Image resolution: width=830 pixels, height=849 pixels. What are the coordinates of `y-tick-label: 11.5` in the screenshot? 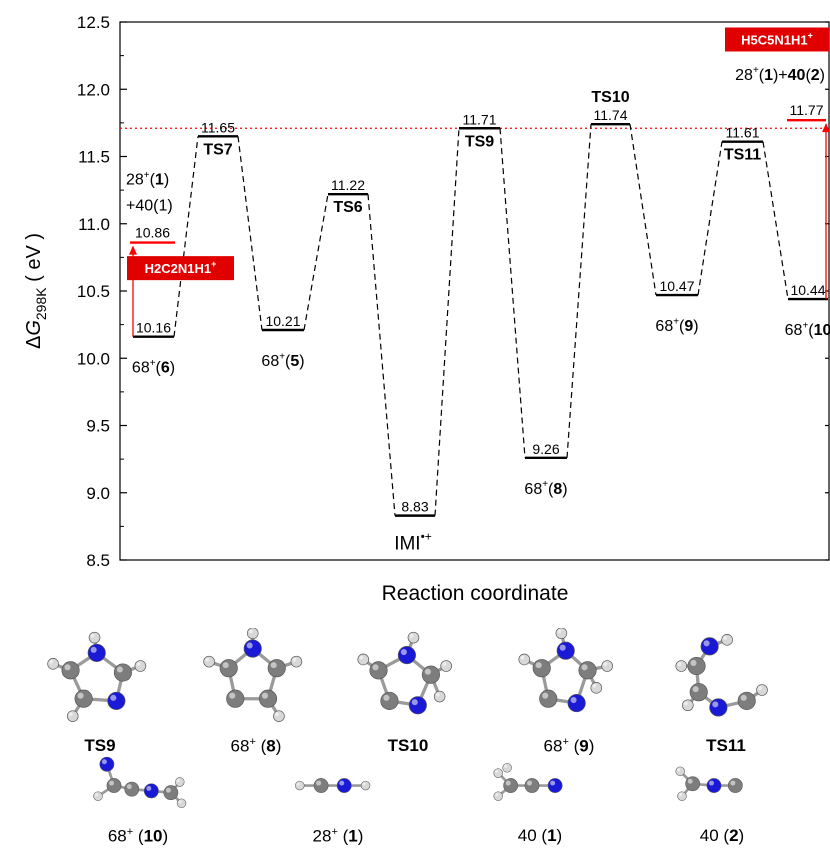 It's located at (94, 157).